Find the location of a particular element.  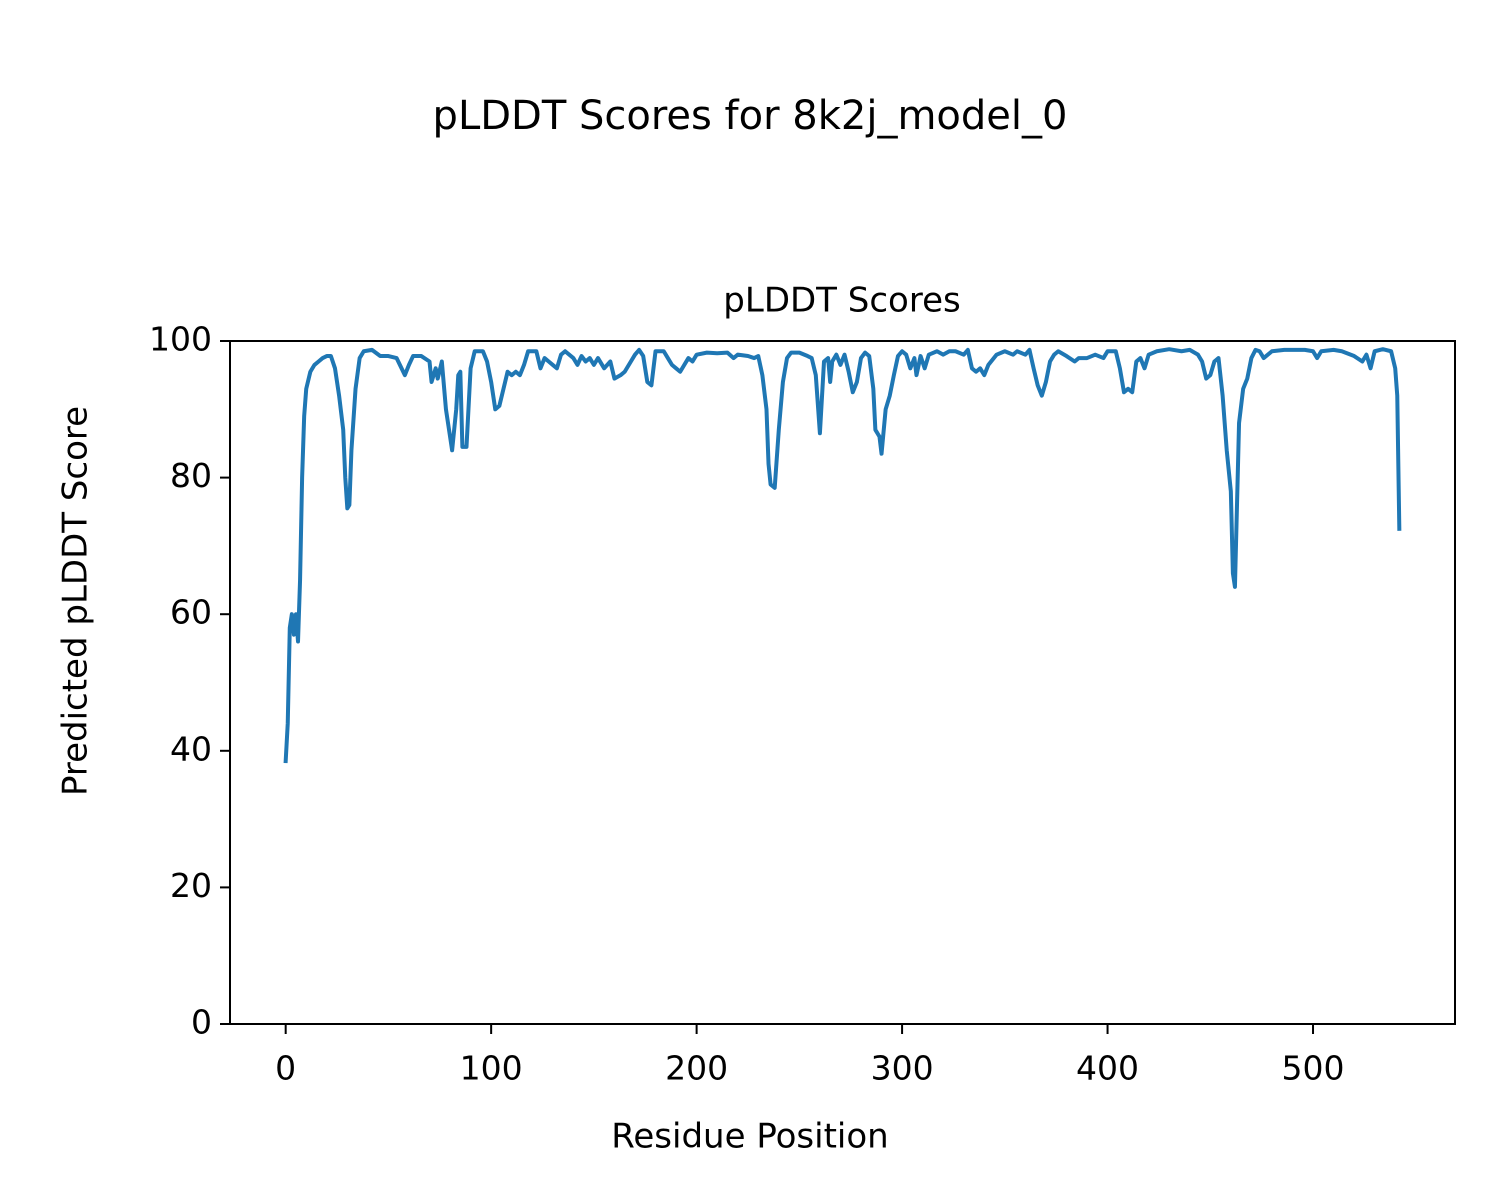

y-tick-label: 80 is located at coordinates (191, 475).